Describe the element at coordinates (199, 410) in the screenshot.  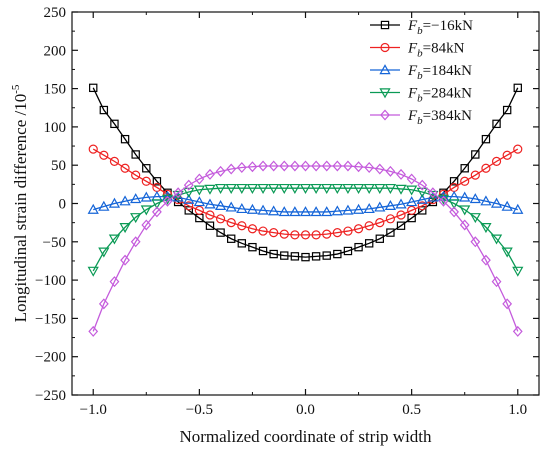
I see `x-tick-label: −0.5` at that location.